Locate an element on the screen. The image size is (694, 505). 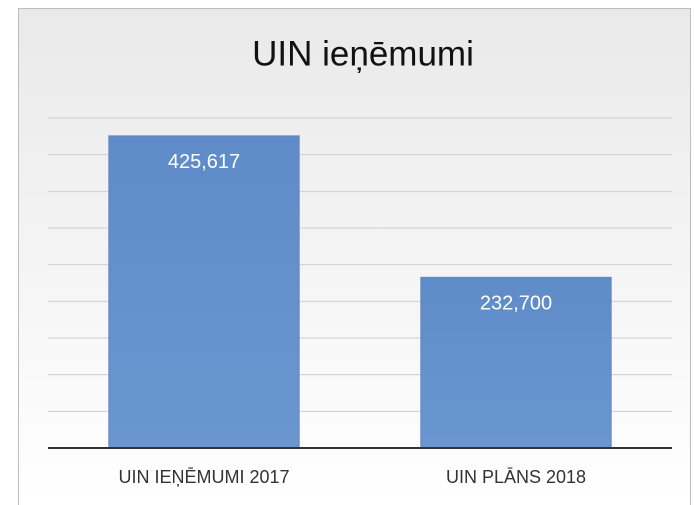
bar is located at coordinates (516, 362).